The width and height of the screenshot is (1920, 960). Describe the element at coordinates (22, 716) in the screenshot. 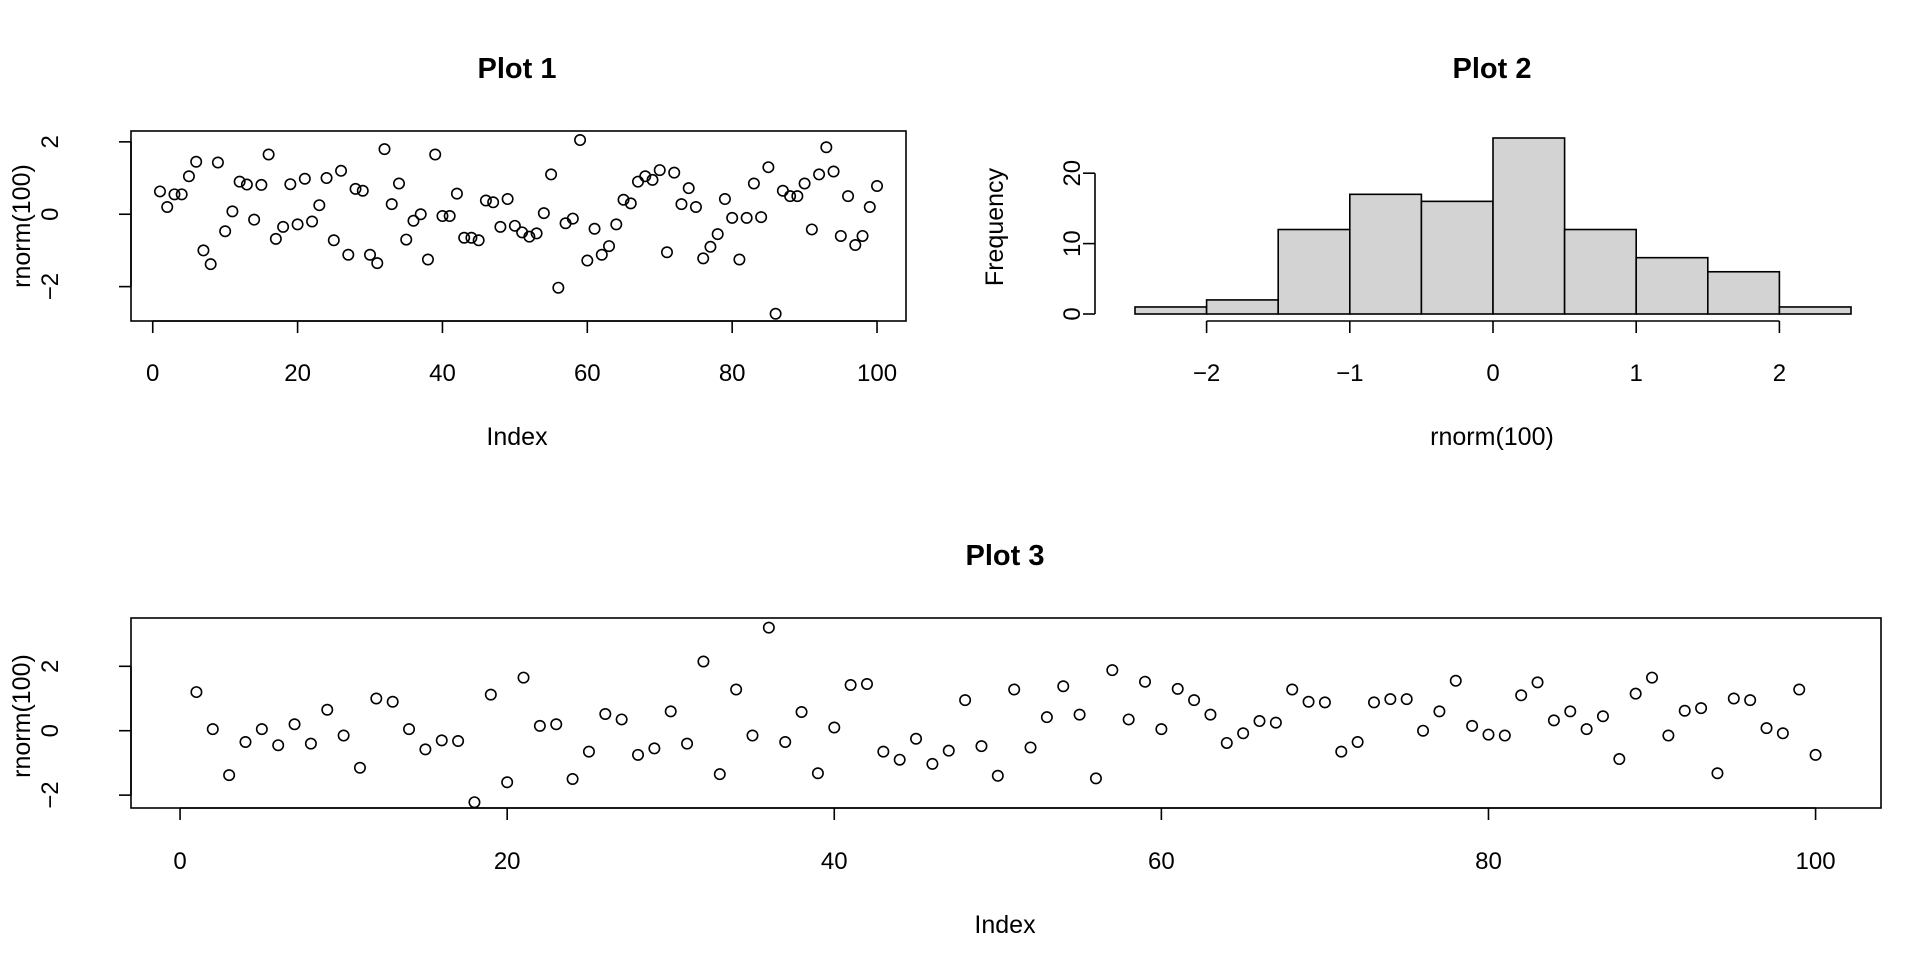

I see `plot-3-y-axis-label: rnorm(100)` at that location.